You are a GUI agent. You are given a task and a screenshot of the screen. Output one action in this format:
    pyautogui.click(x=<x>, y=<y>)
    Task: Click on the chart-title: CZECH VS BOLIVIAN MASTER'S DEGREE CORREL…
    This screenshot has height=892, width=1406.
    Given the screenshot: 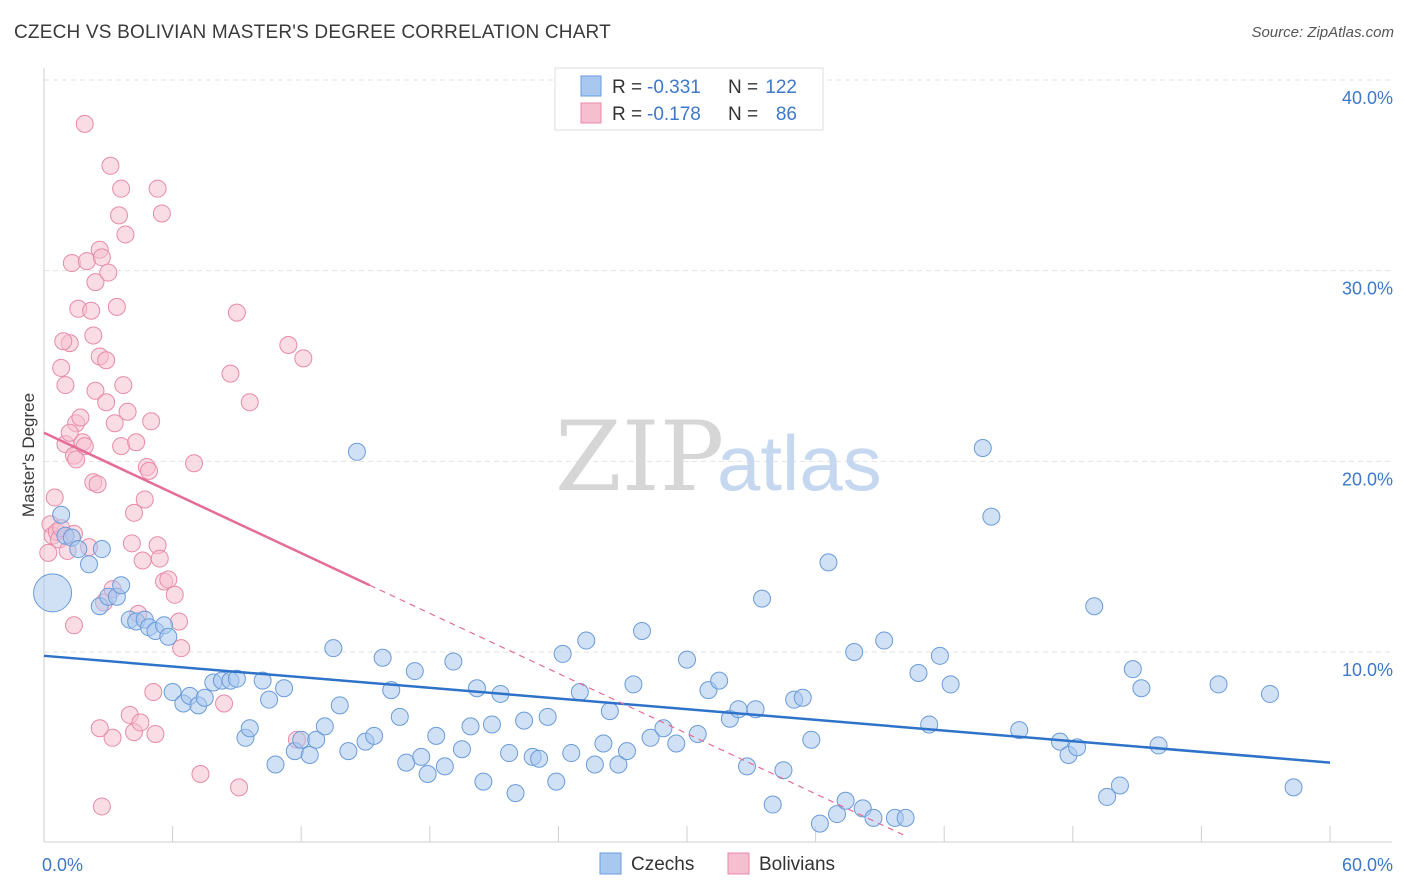 What is the action you would take?
    pyautogui.click(x=312, y=32)
    